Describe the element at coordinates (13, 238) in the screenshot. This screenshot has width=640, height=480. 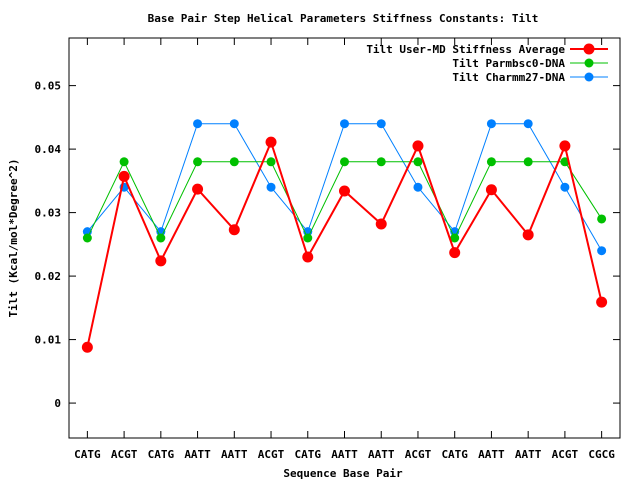
I see `y-axis-label: Tilt (Kcal/mol*Degree^2)` at that location.